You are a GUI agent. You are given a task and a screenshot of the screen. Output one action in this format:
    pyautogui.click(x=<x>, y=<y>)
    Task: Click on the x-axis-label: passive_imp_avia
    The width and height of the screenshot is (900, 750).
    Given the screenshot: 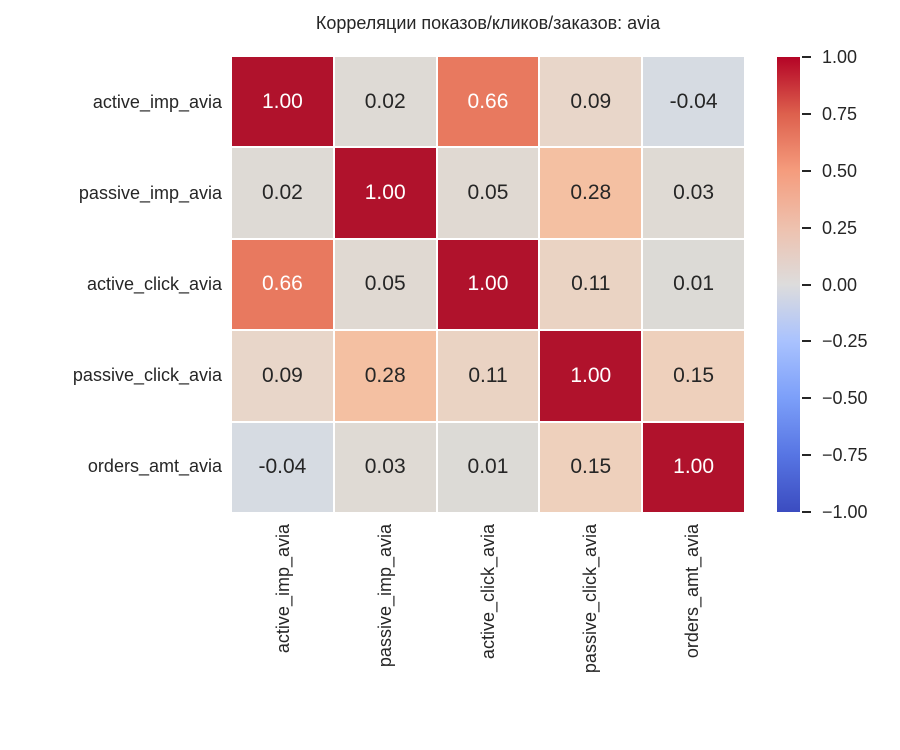 What is the action you would take?
    pyautogui.click(x=385, y=630)
    